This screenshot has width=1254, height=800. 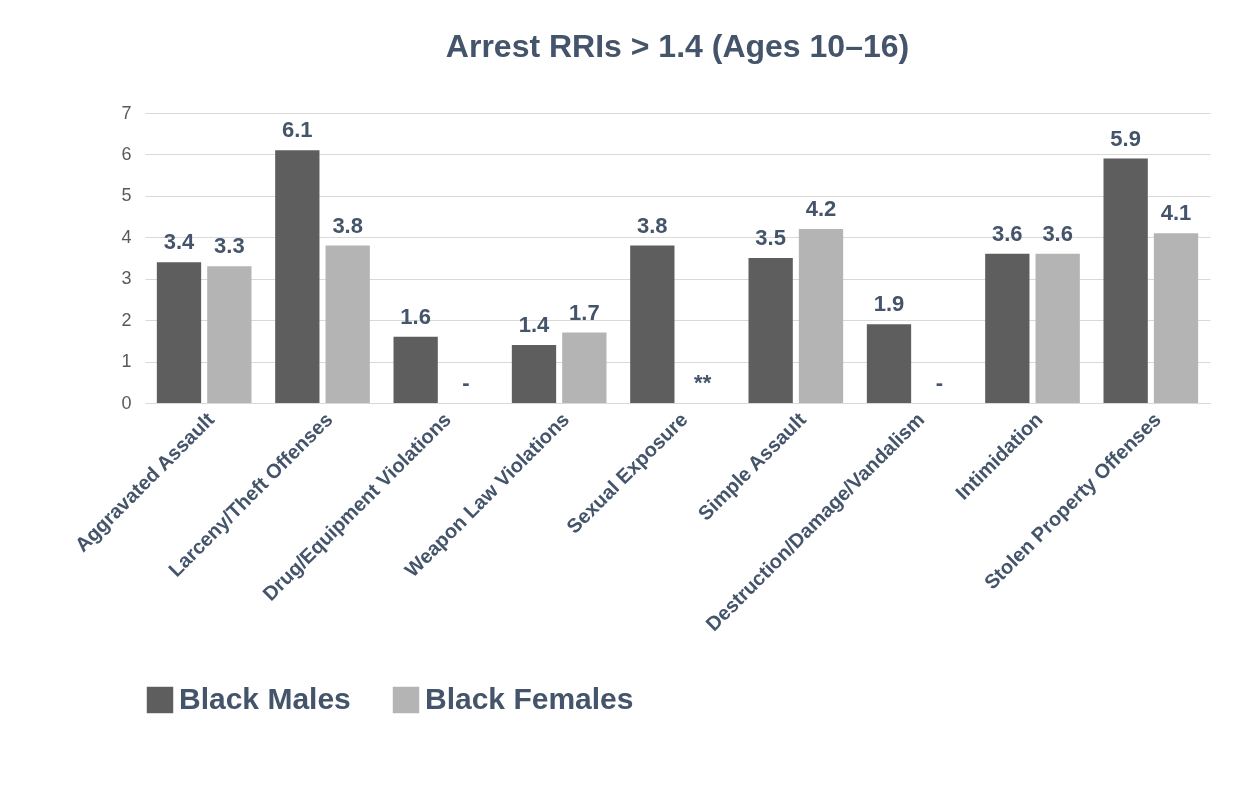 I want to click on y-tick-label: 6, so click(x=126, y=153).